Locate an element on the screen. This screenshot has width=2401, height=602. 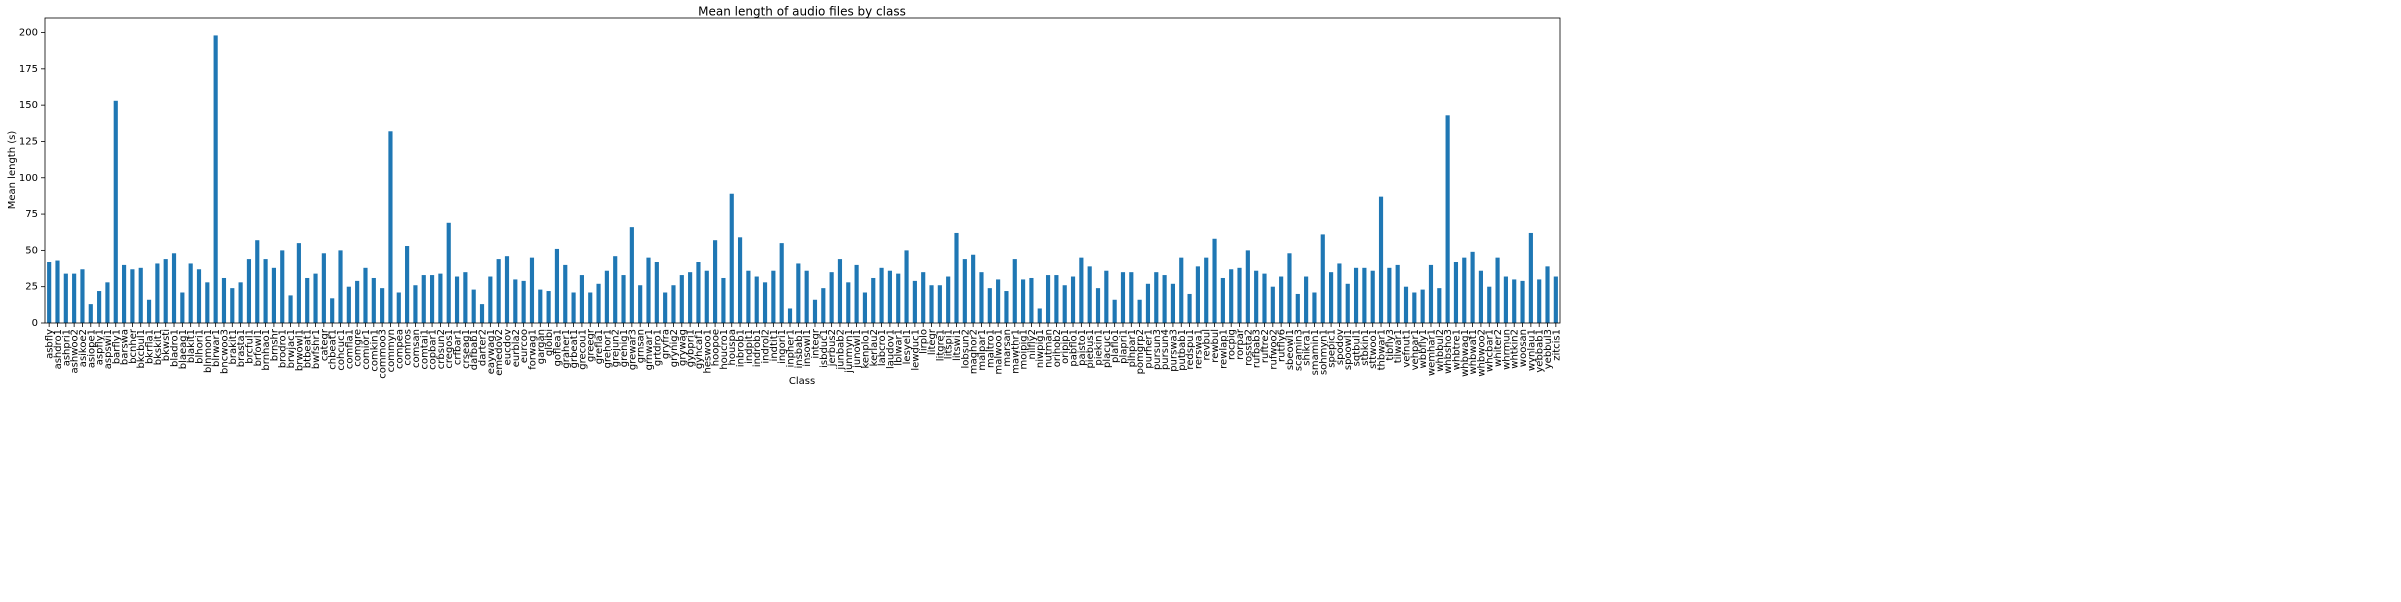
x-tick-label: grnwar1 is located at coordinates (649, 349).